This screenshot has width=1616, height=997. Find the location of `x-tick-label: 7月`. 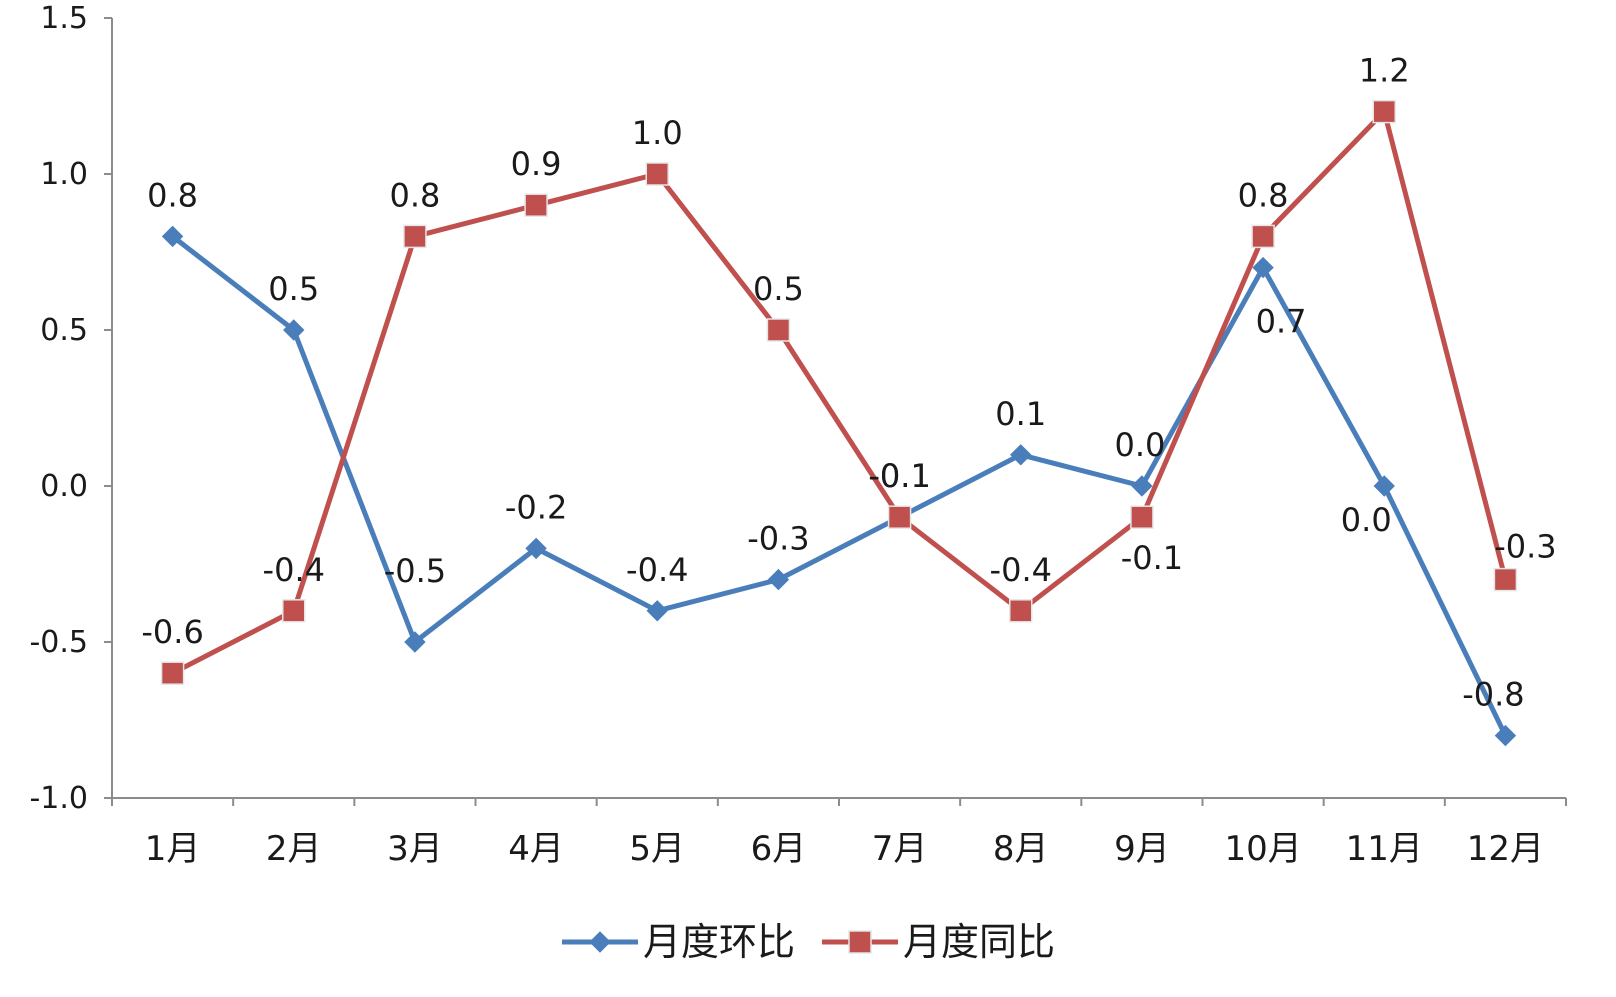

x-tick-label: 7月 is located at coordinates (900, 849).